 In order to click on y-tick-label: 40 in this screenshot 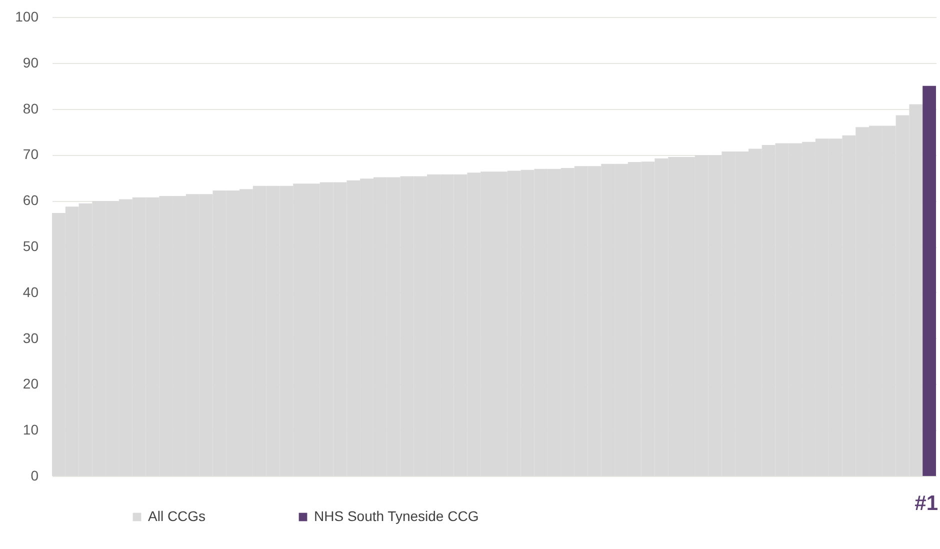, I will do `click(30, 292)`.